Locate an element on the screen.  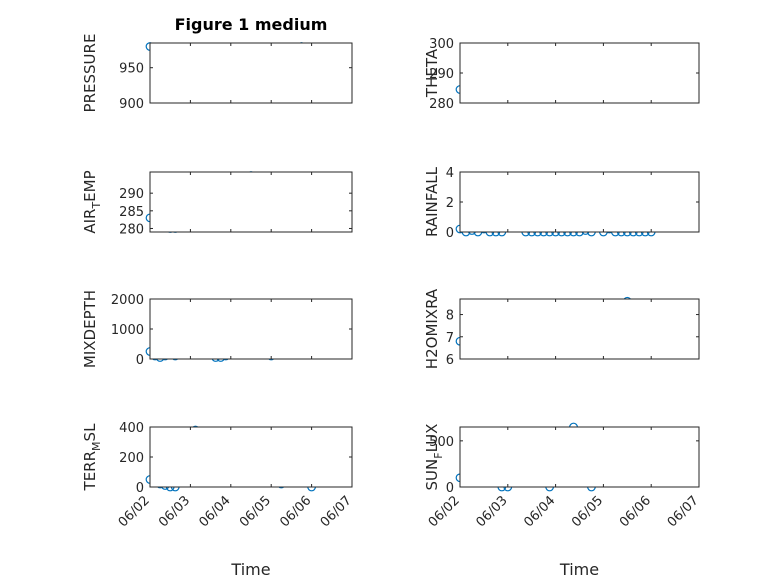
y-tick-label: 4 is located at coordinates (450, 173).